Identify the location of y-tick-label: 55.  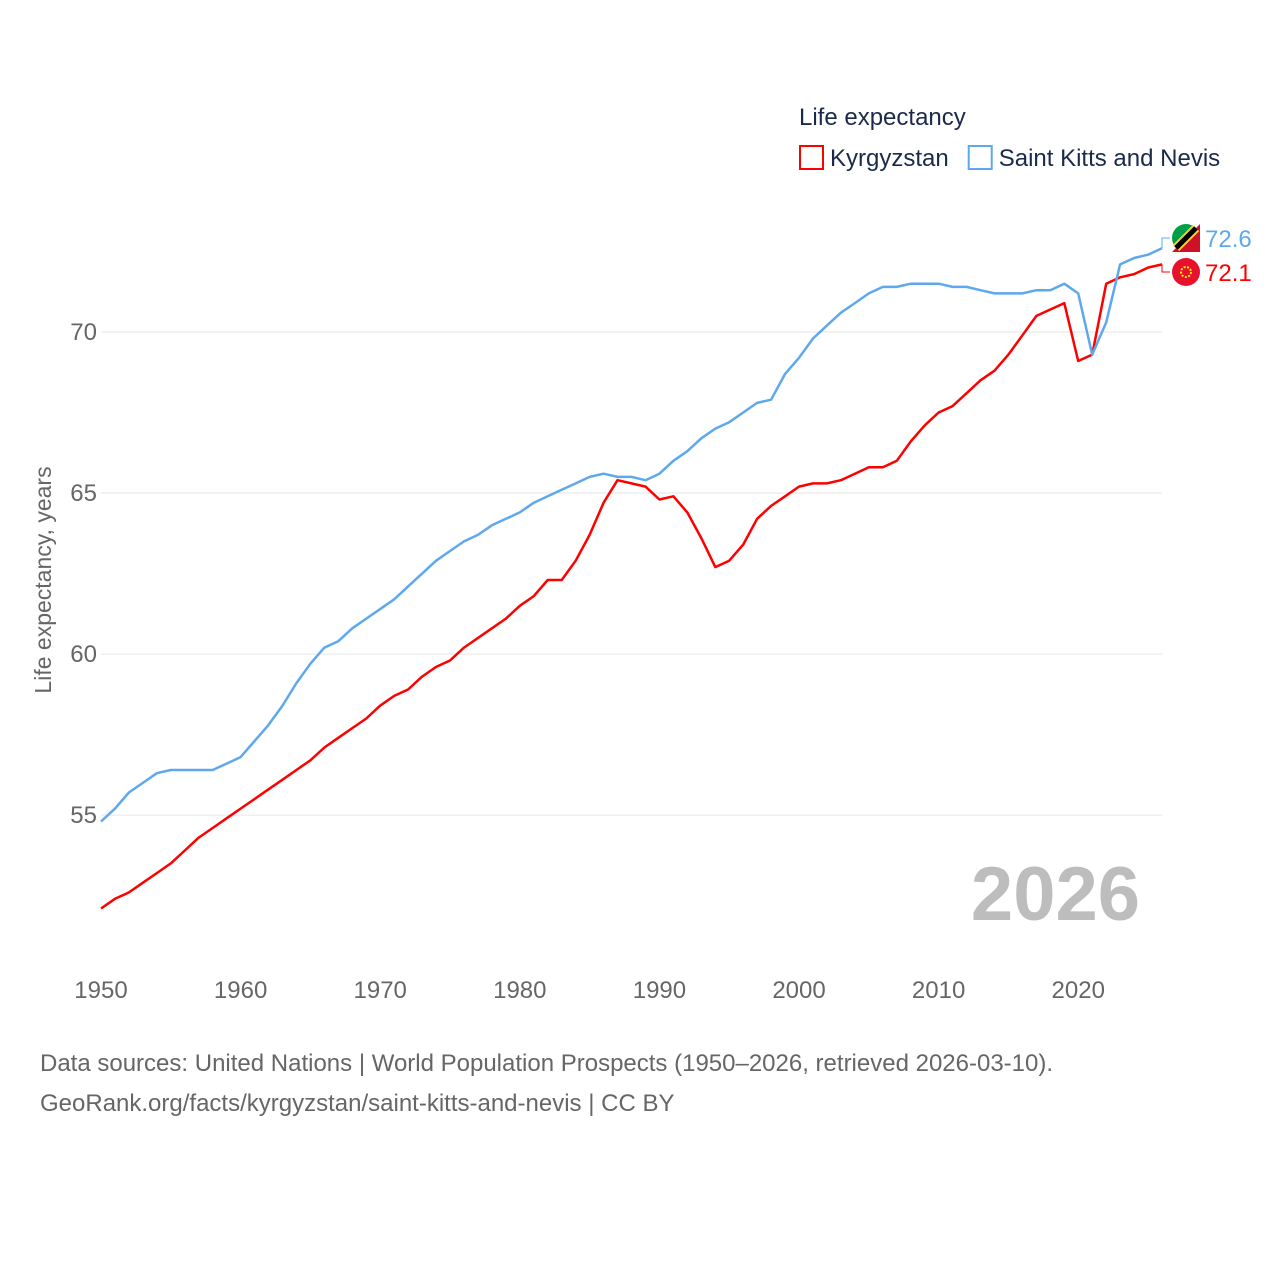
(83, 815).